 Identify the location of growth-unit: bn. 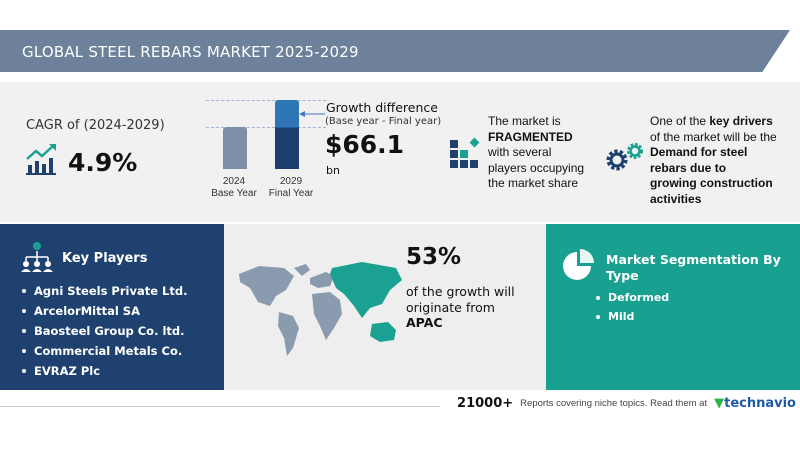
(333, 170).